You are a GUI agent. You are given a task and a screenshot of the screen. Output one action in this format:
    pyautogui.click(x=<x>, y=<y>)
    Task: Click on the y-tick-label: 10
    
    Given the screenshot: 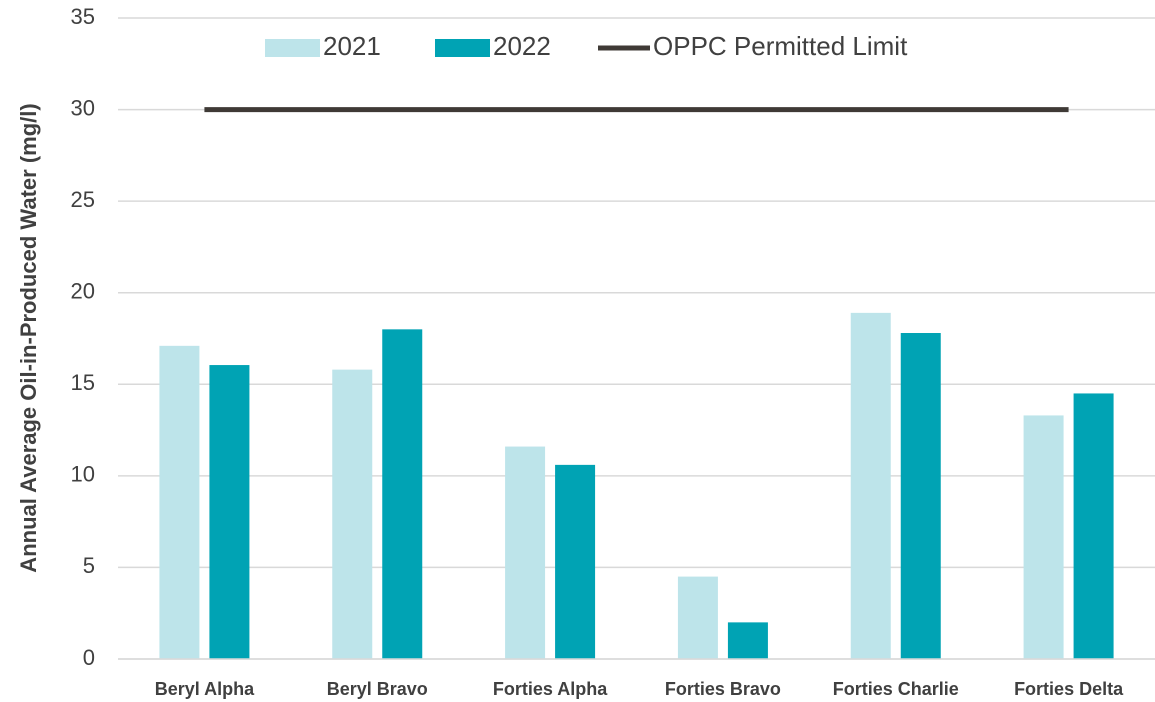 What is the action you would take?
    pyautogui.click(x=83, y=474)
    